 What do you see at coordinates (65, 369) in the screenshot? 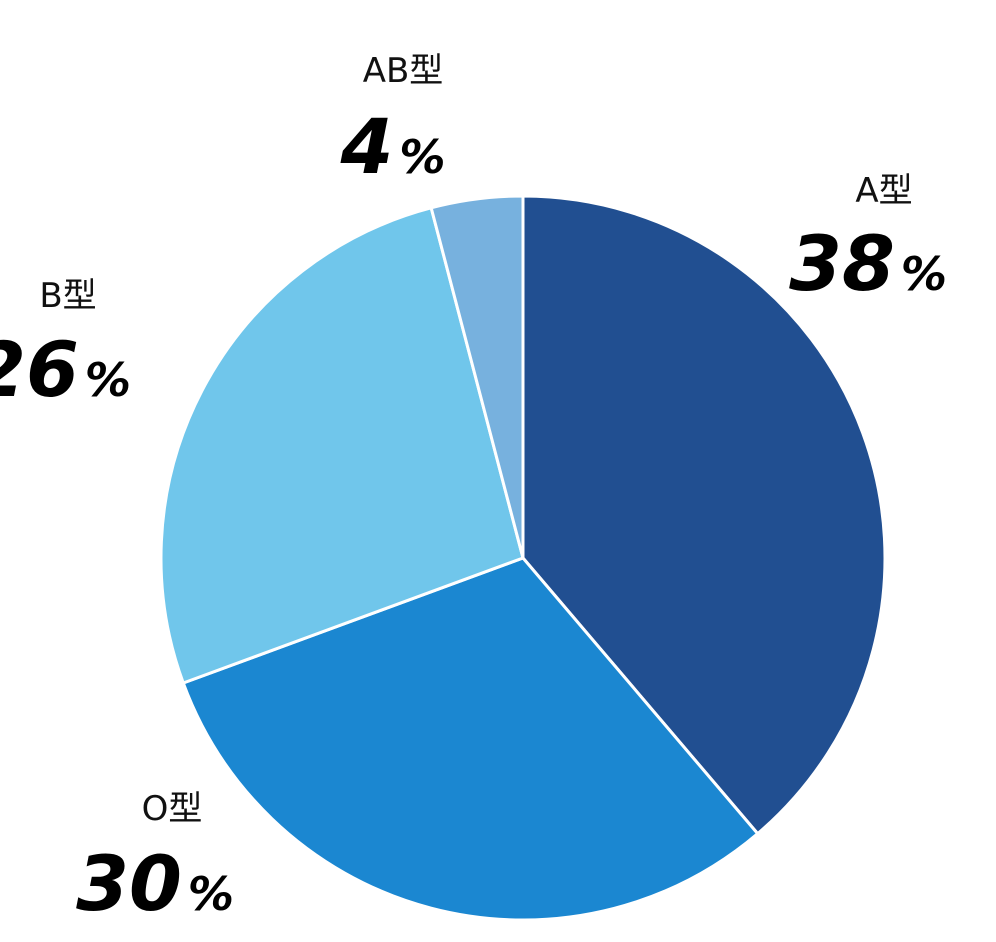
I see `slice-value-b: 26%` at bounding box center [65, 369].